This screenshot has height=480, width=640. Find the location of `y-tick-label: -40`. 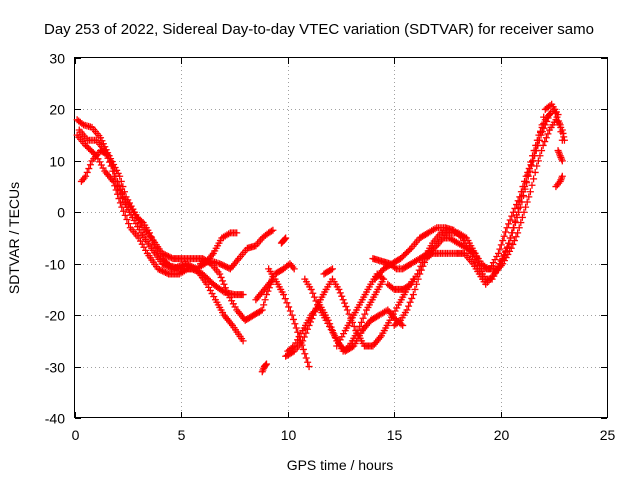

y-tick-label: -40 is located at coordinates (55, 419).